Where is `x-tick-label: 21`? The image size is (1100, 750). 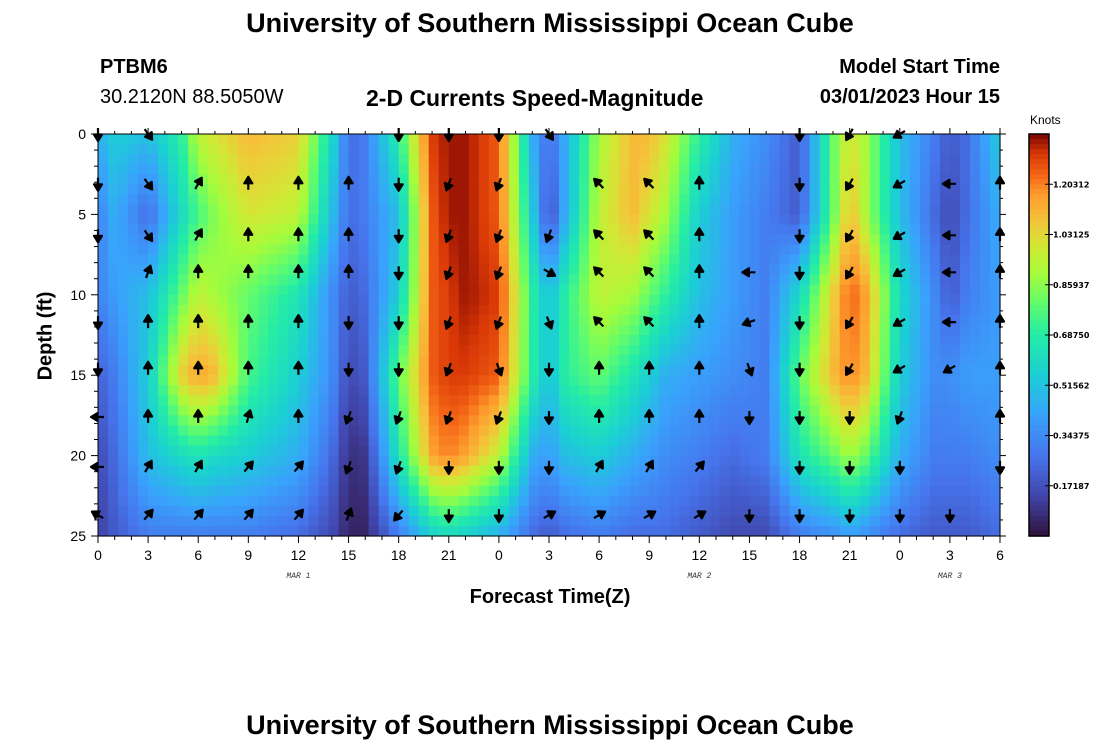
x-tick-label: 21 is located at coordinates (449, 555).